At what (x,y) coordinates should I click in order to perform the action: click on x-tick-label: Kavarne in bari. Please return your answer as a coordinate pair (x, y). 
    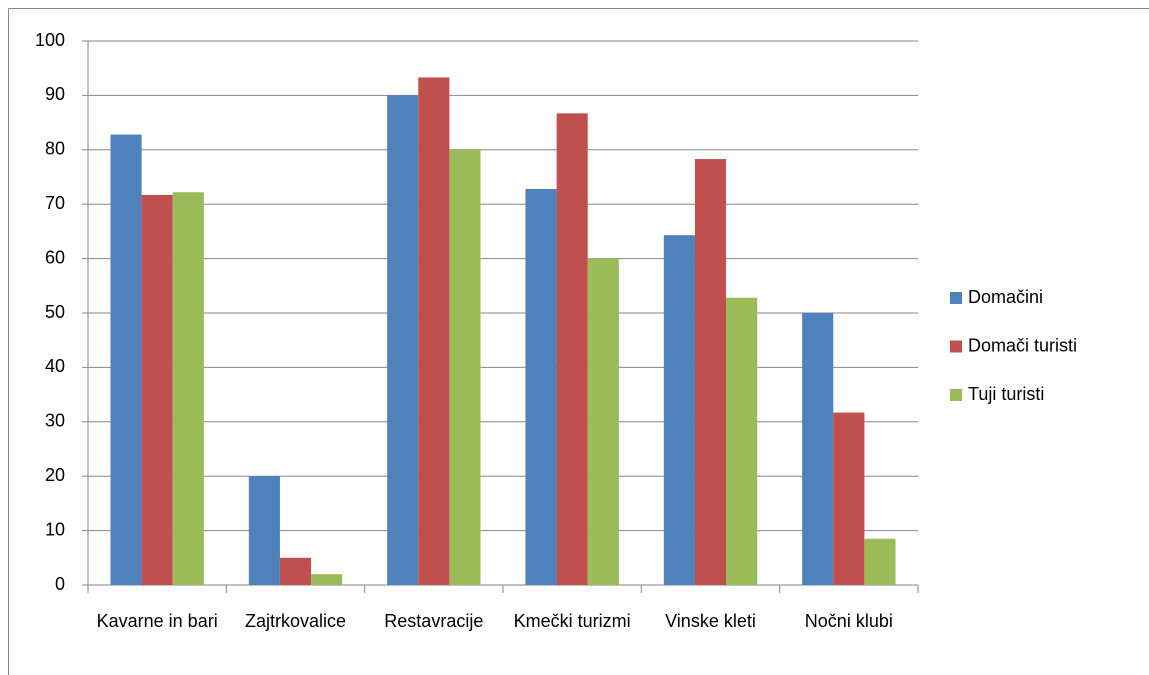
    Looking at the image, I should click on (157, 621).